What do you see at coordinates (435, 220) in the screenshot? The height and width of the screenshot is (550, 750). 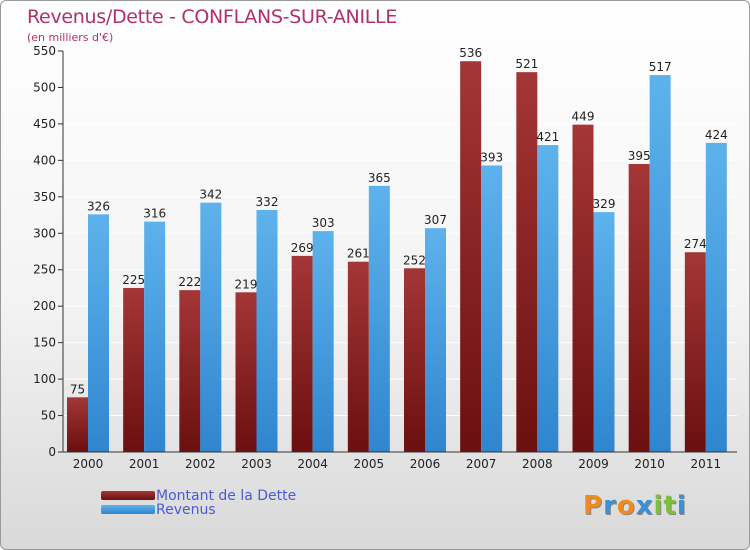 I see `data-label-revenus: 307` at bounding box center [435, 220].